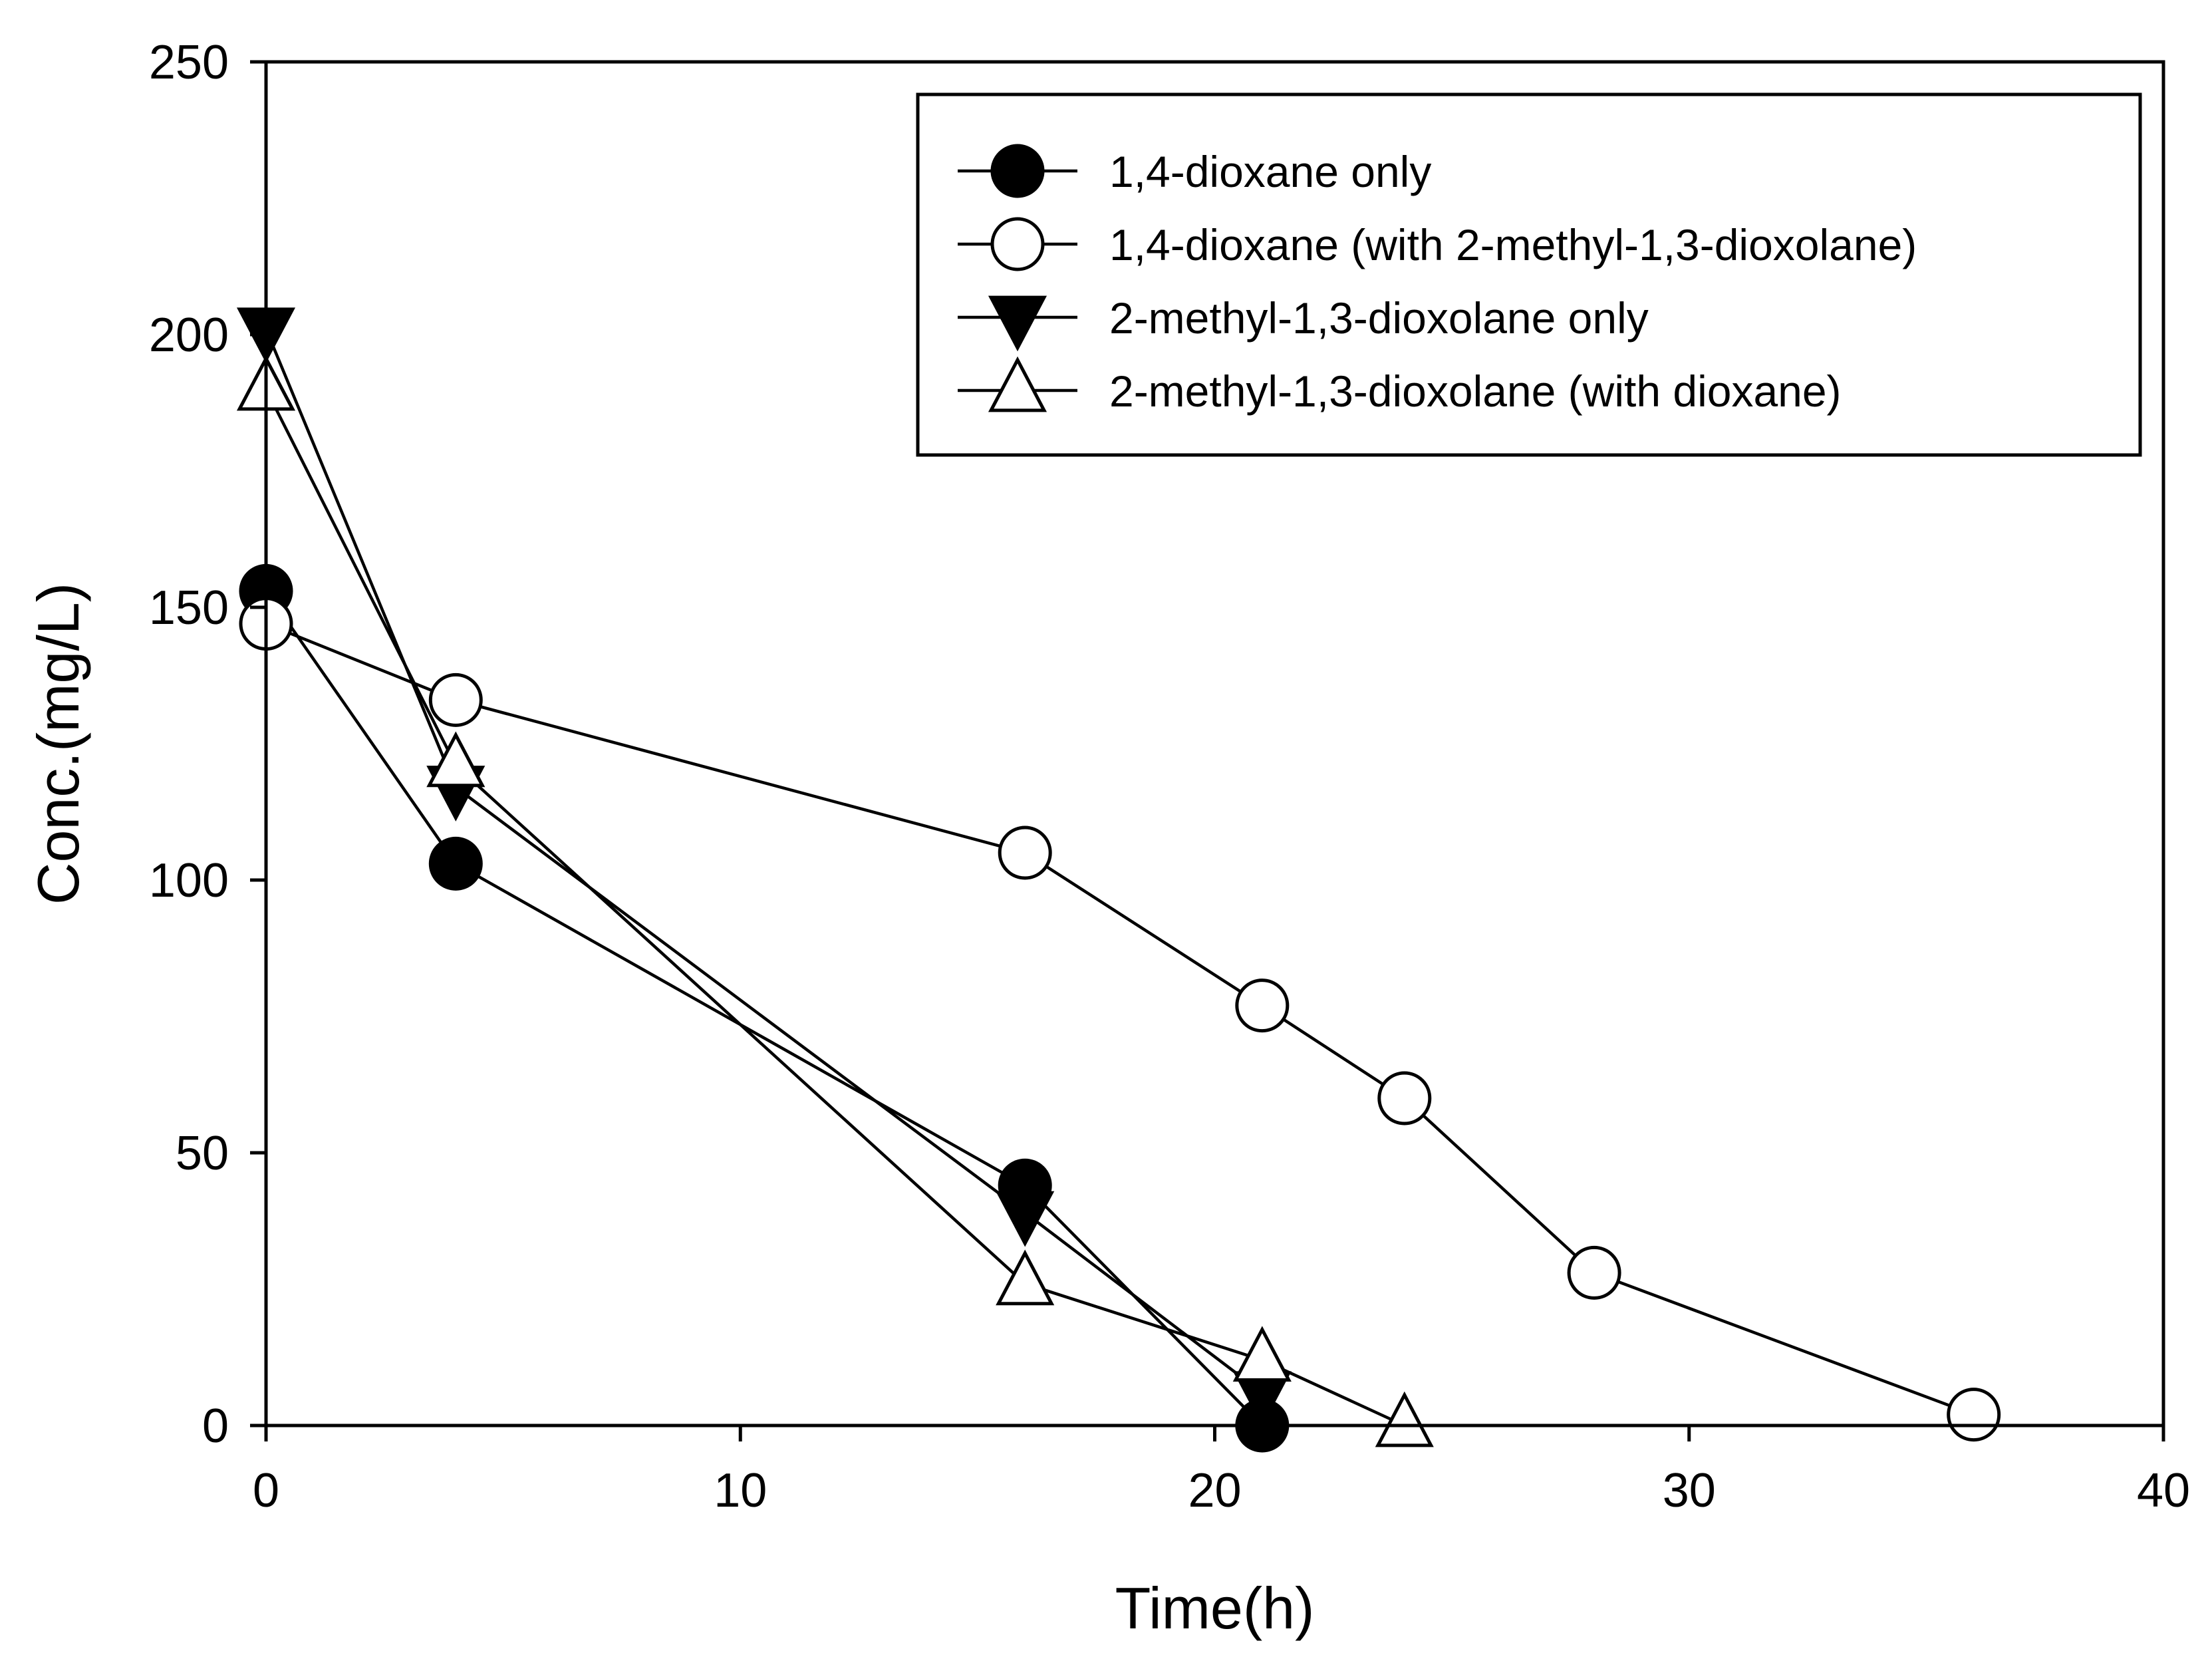 The width and height of the screenshot is (2212, 1653). I want to click on legend-label: 1,4-dioxane only, so click(1270, 172).